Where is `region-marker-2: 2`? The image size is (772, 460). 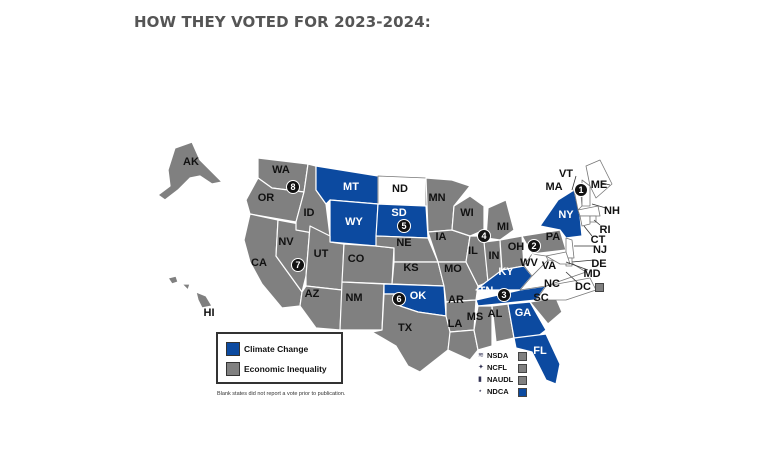 region-marker-2: 2 is located at coordinates (534, 246).